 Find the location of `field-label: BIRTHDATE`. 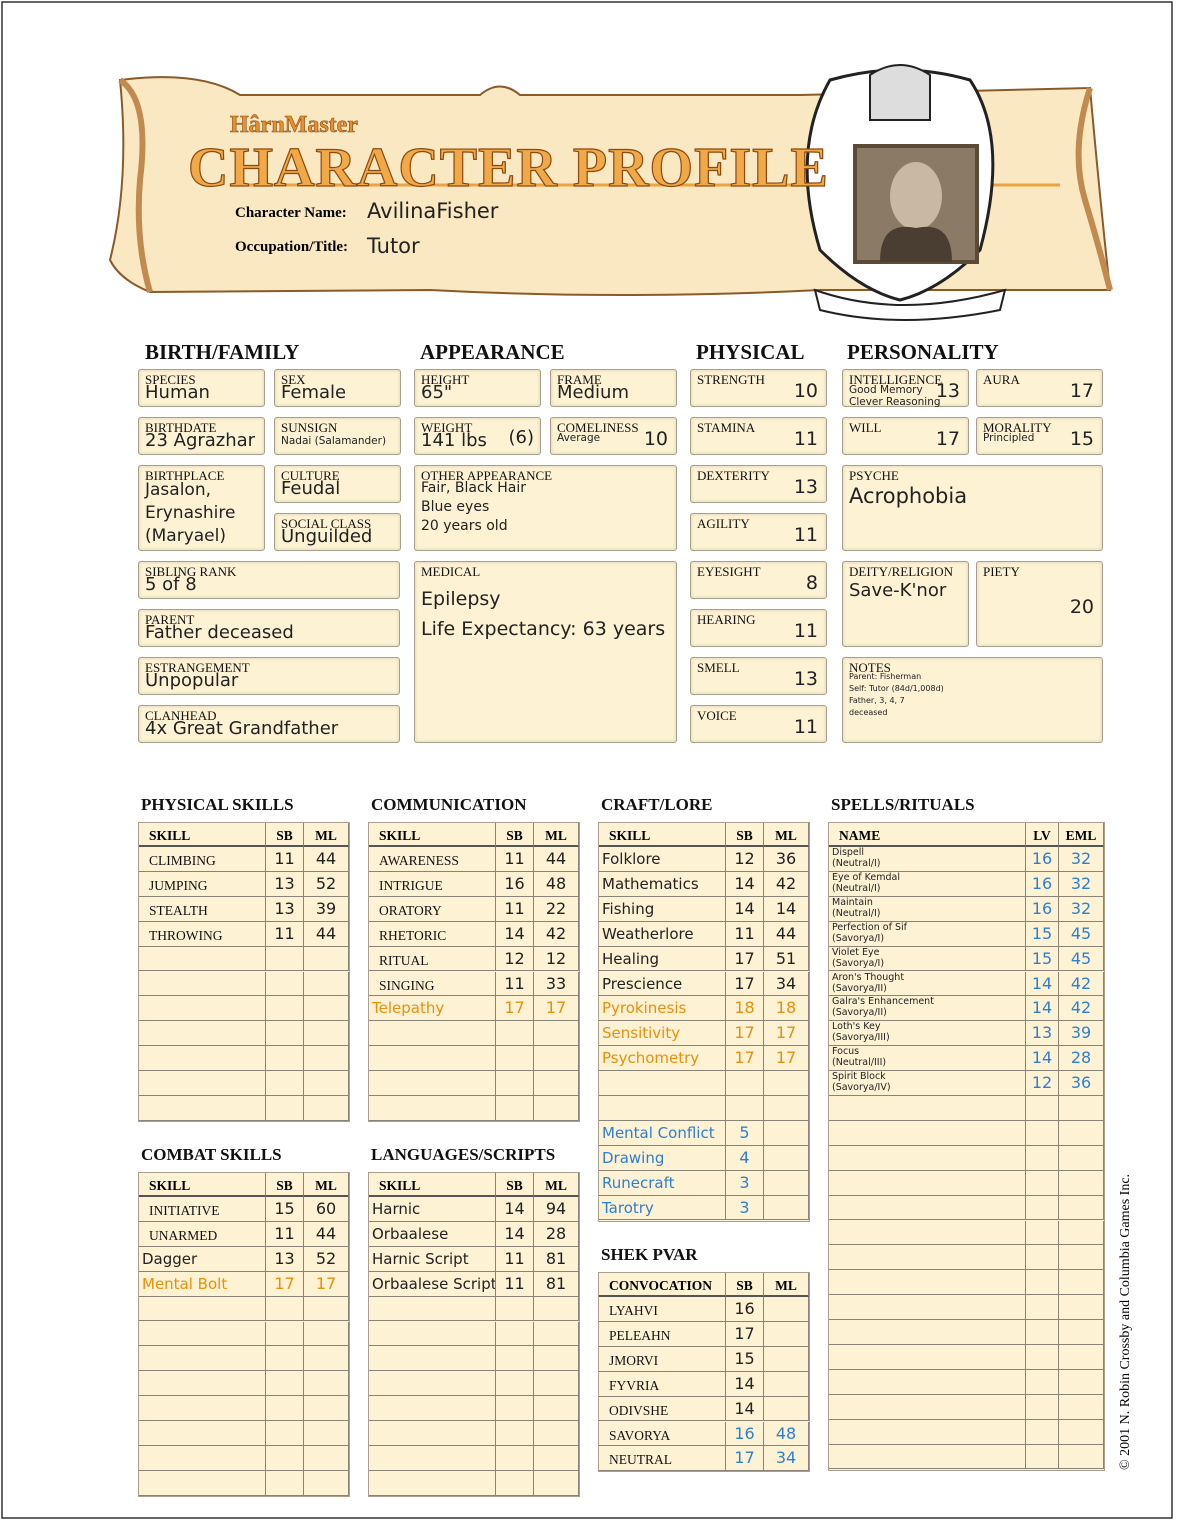

field-label: BIRTHDATE is located at coordinates (181, 427).